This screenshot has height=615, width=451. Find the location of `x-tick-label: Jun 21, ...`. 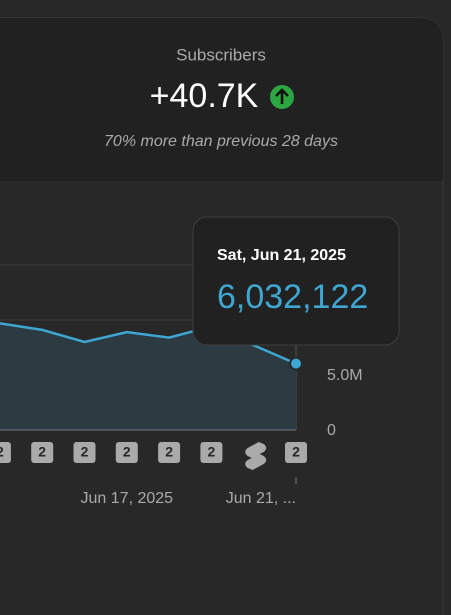

x-tick-label: Jun 21, ... is located at coordinates (261, 498).